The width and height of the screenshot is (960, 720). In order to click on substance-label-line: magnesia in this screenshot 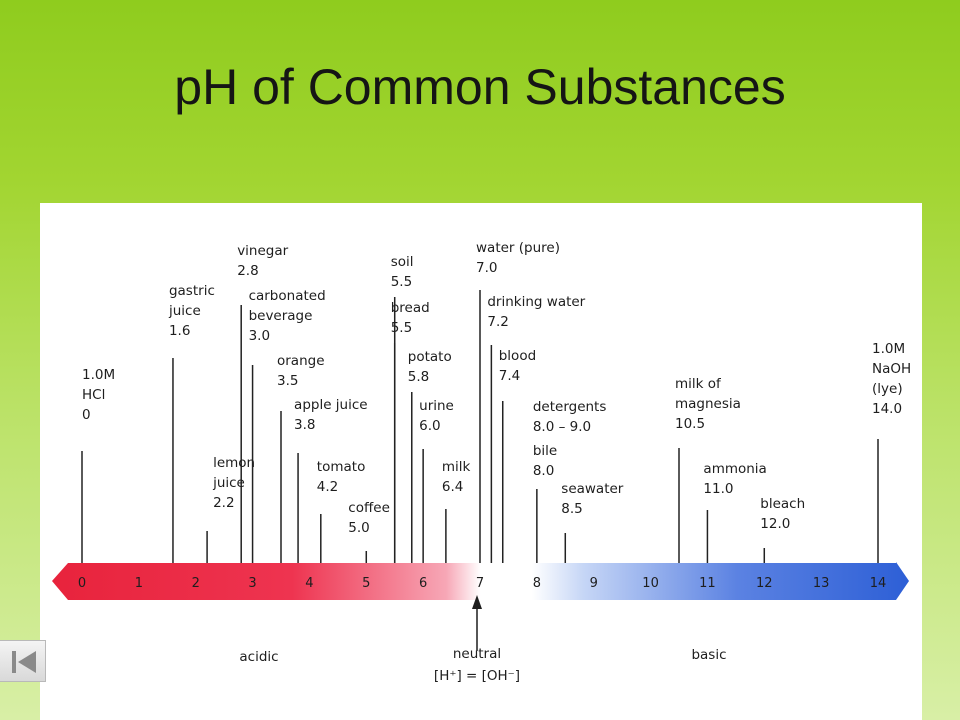, I will do `click(708, 404)`.